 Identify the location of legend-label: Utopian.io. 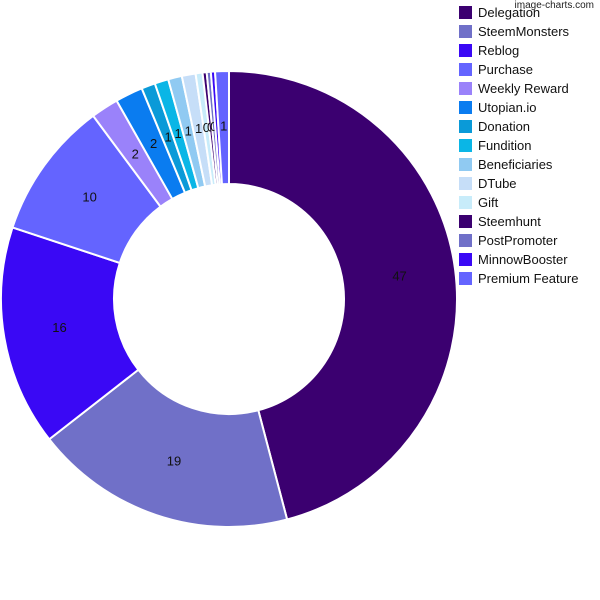
(507, 107).